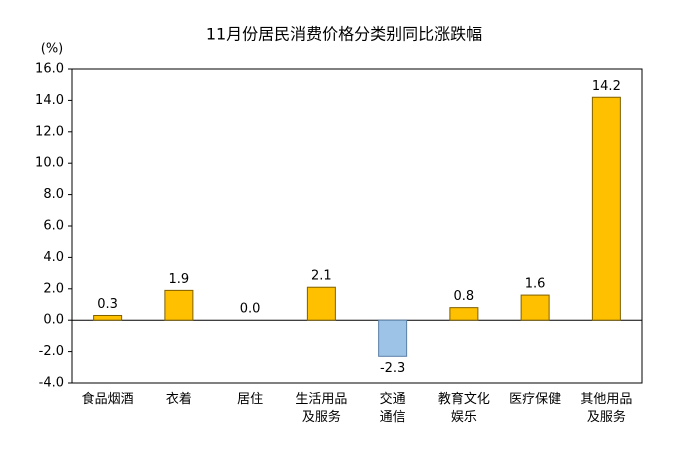  Describe the element at coordinates (49, 163) in the screenshot. I see `y-tick-label: 10.0` at that location.